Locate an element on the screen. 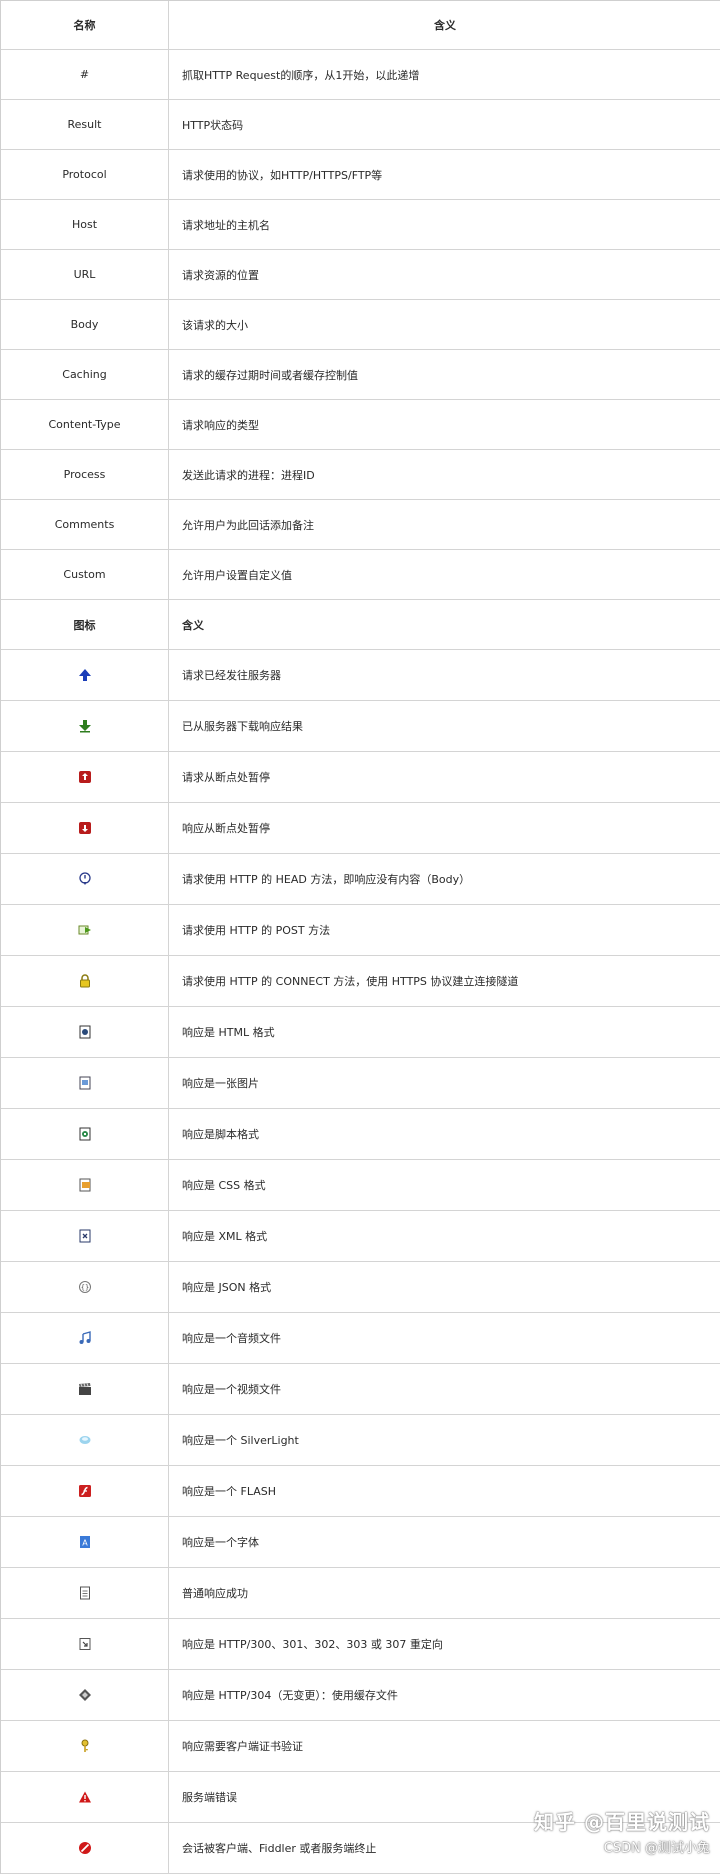 The image size is (720, 1874). silverlight-icon is located at coordinates (85, 1440).